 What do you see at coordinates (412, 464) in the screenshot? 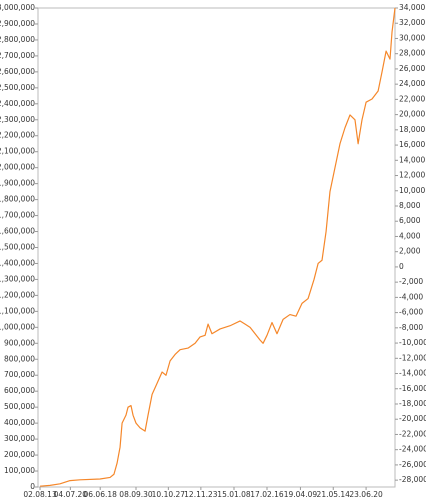
I see `y2-tick-label: -26,000` at bounding box center [412, 464].